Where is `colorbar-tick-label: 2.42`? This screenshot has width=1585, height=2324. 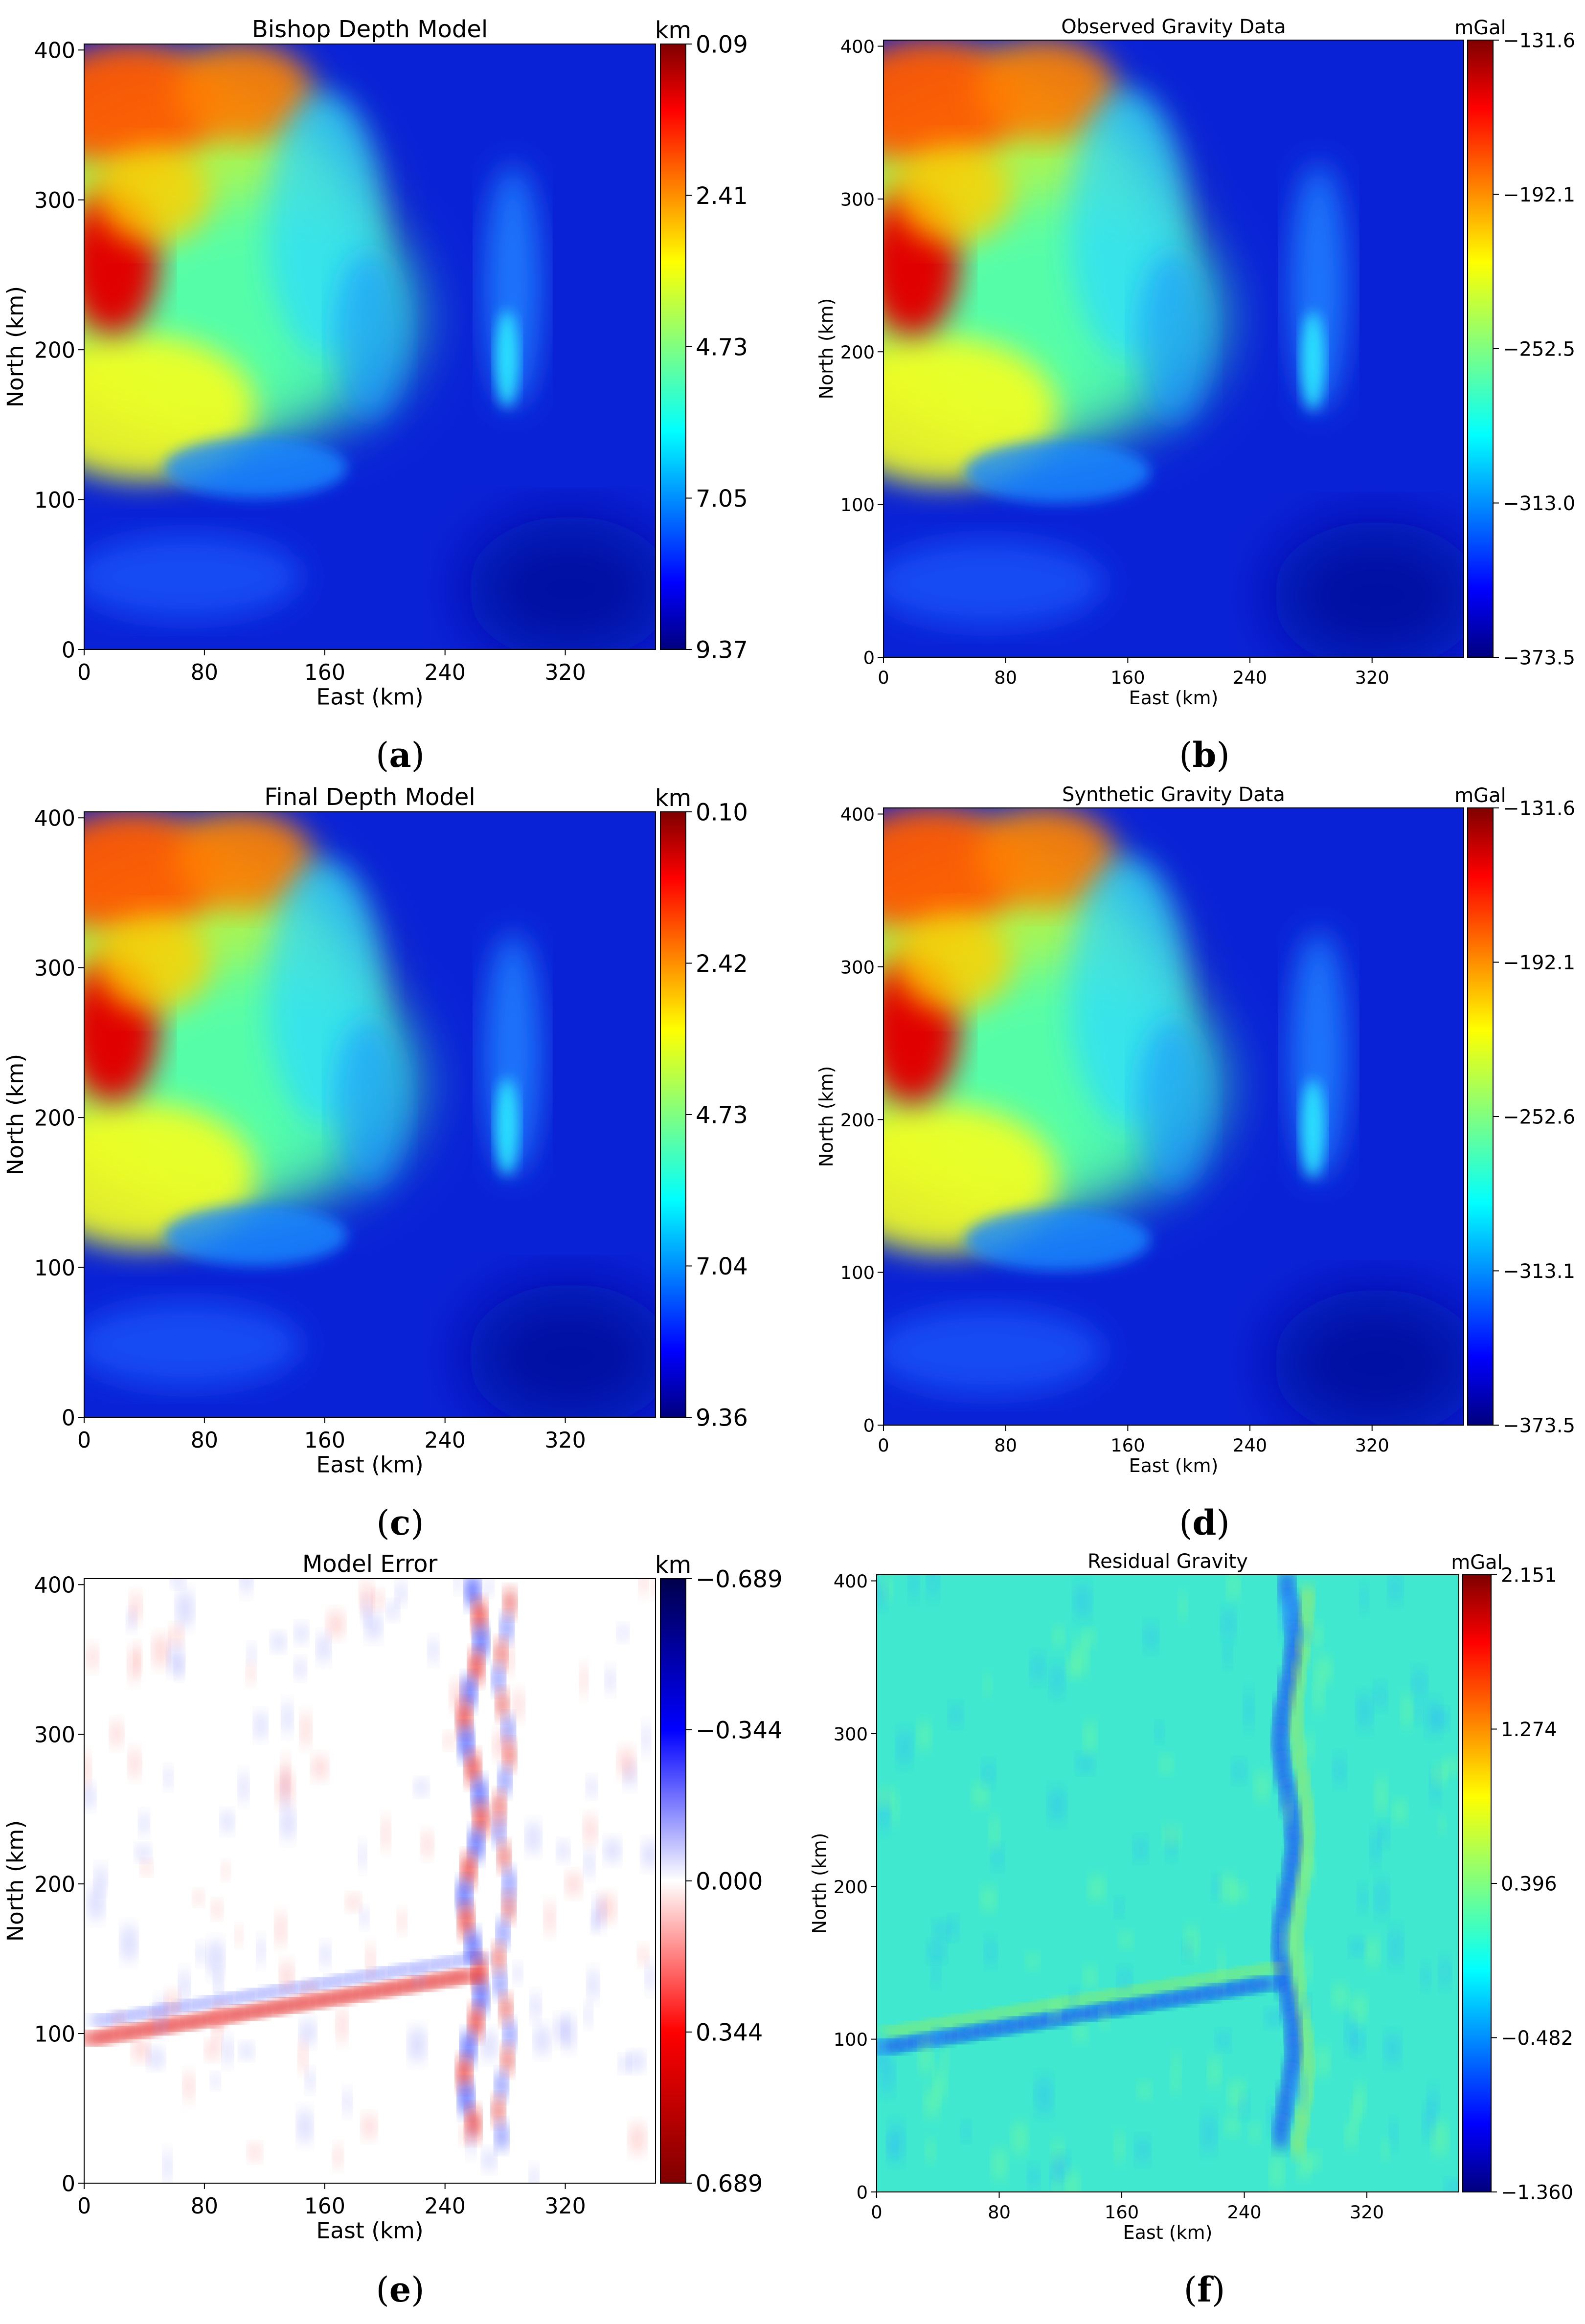
colorbar-tick-label: 2.42 is located at coordinates (722, 964).